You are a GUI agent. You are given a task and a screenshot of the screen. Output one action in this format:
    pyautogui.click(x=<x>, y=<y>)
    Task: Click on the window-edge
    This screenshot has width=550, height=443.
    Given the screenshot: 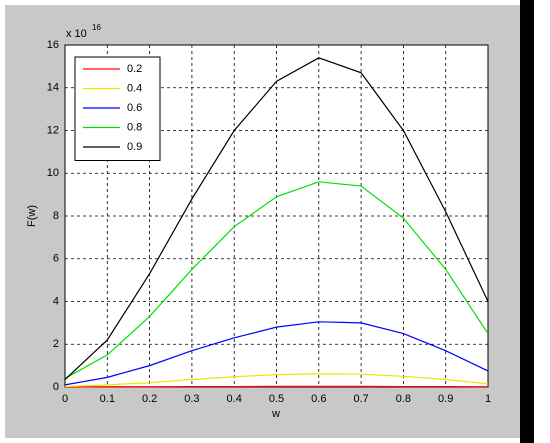 What is the action you would take?
    pyautogui.click(x=527, y=221)
    